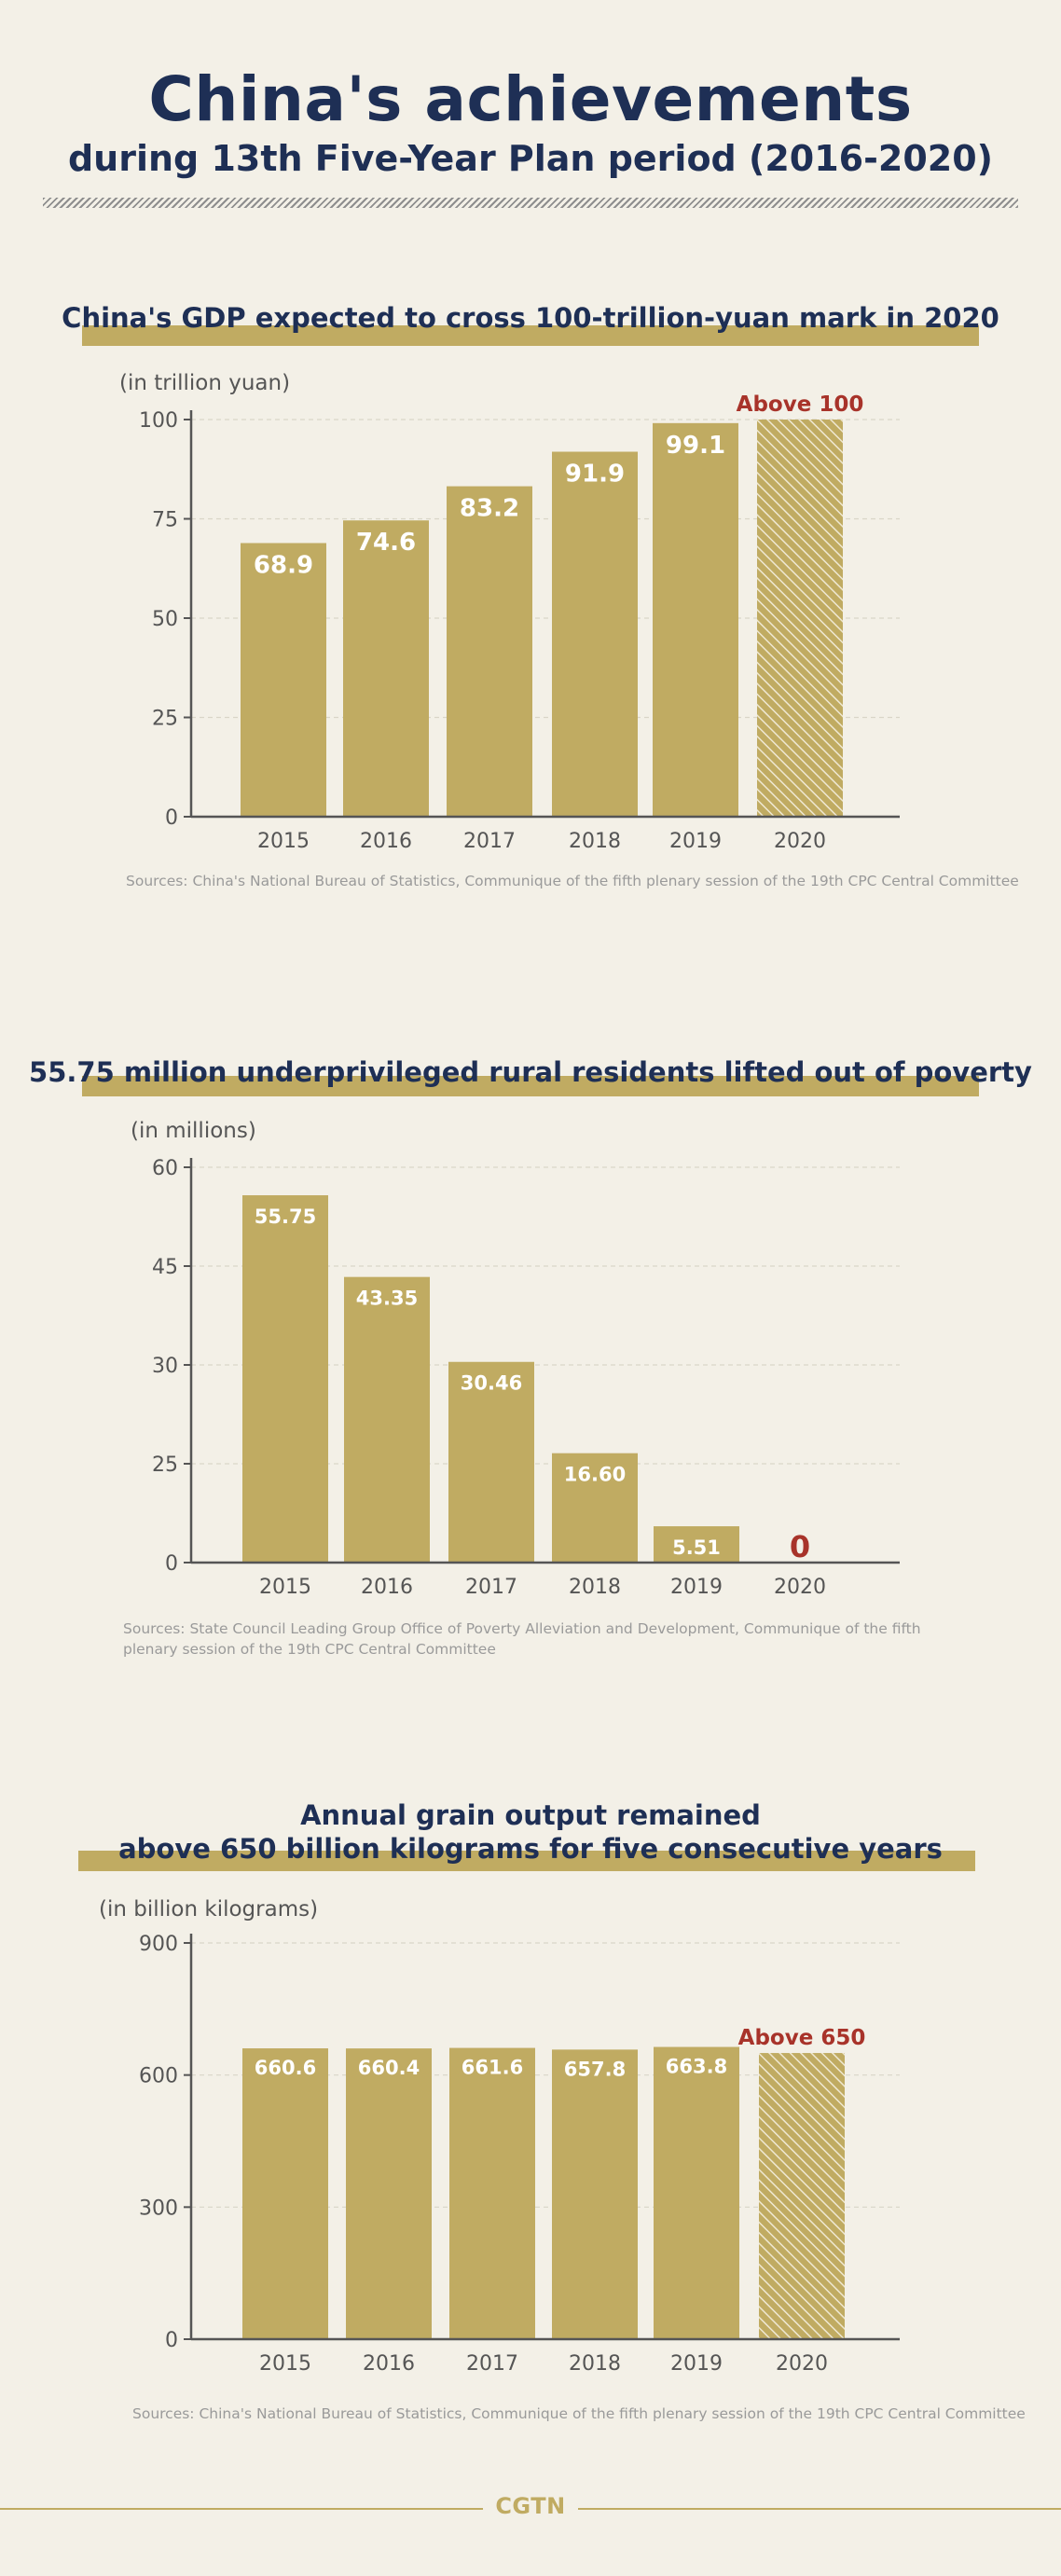 This screenshot has width=1061, height=2576. What do you see at coordinates (530, 1086) in the screenshot?
I see `chart2-title-band` at bounding box center [530, 1086].